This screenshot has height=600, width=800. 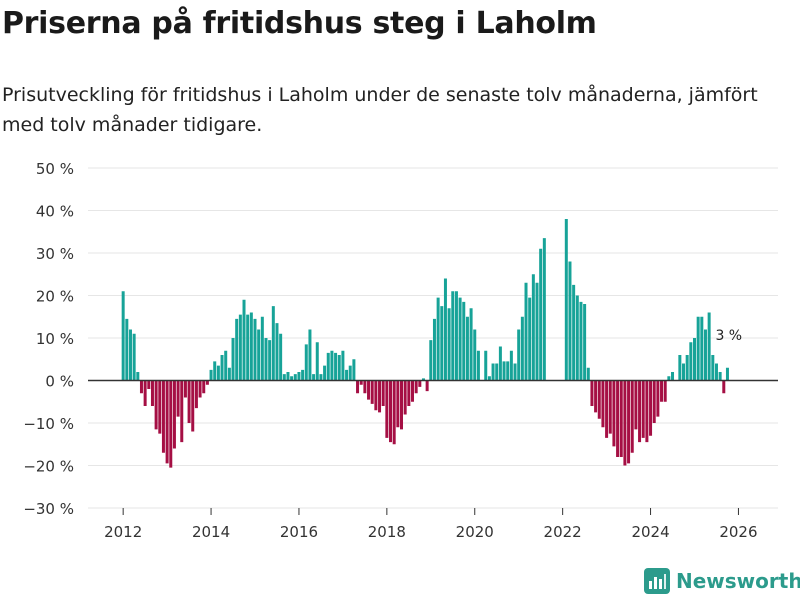 What do you see at coordinates (55, 212) in the screenshot?
I see `y-tick-label: 40 %` at bounding box center [55, 212].